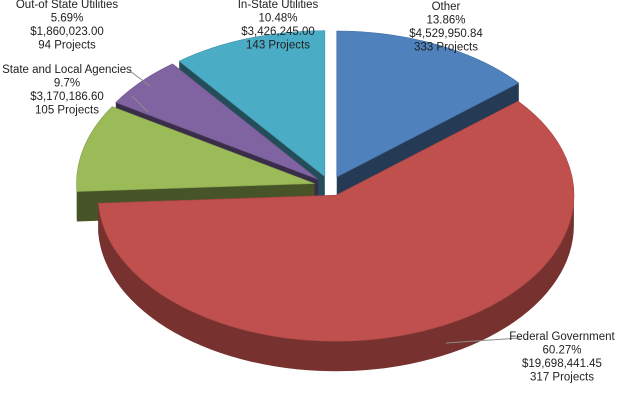 The width and height of the screenshot is (628, 411). What do you see at coordinates (67, 70) in the screenshot?
I see `slice-name-label: State and Local Agencies` at bounding box center [67, 70].